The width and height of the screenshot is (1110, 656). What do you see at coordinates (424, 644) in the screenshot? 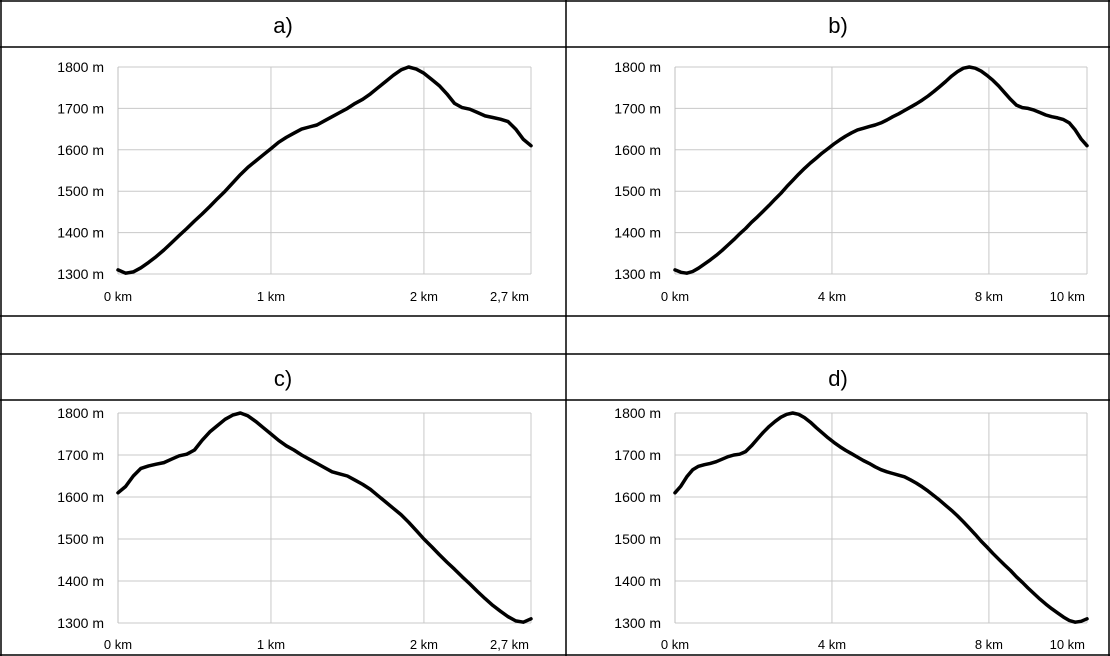
I see `xtick-label-c-2: 2 km` at bounding box center [424, 644].